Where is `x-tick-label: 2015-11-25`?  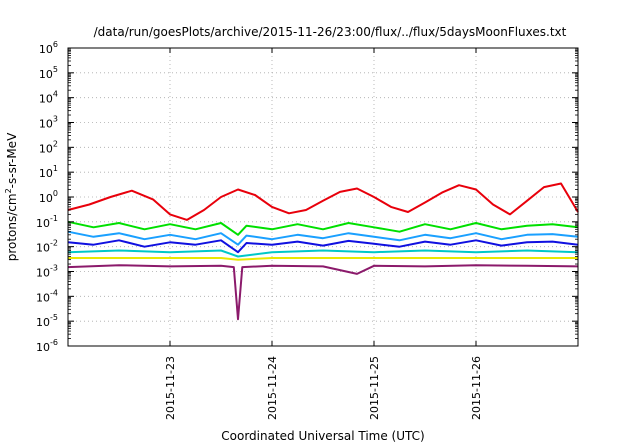
x-tick-label: 2015-11-25 is located at coordinates (374, 388).